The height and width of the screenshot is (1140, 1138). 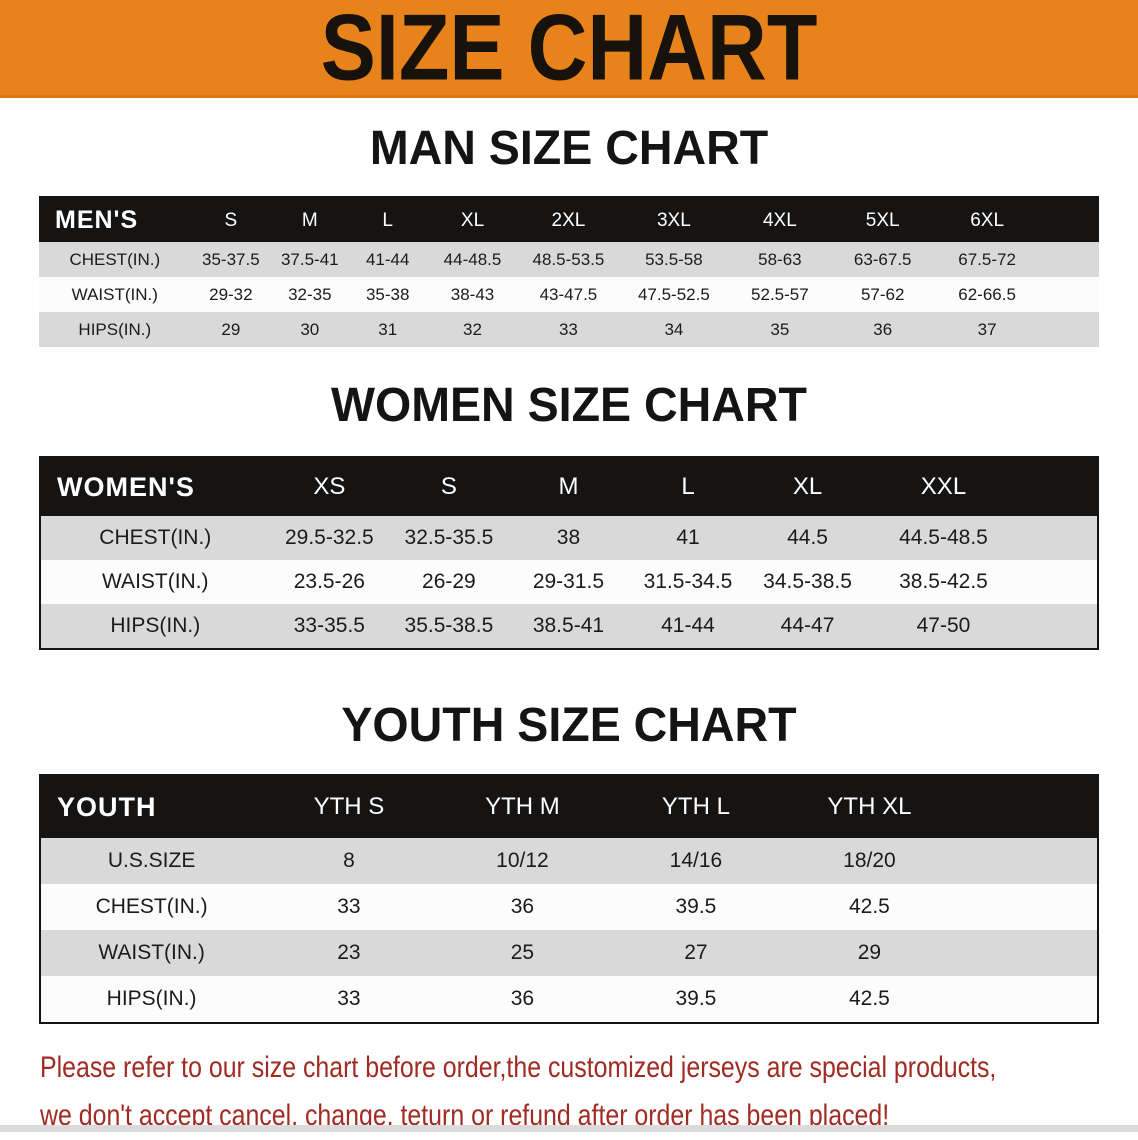 I want to click on size-value: 38-43, so click(x=472, y=294).